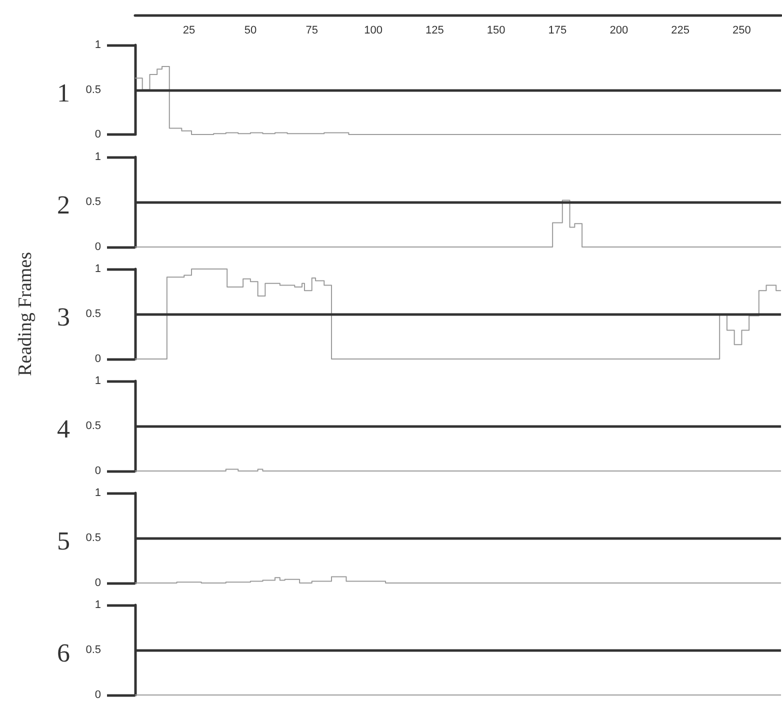  Describe the element at coordinates (189, 30) in the screenshot. I see `x-tick-label: 25` at that location.